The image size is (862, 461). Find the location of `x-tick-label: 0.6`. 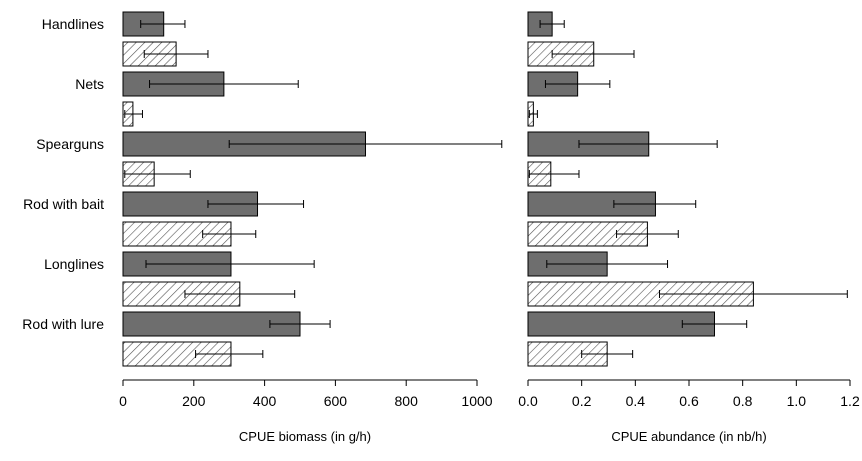

x-tick-label: 0.6 is located at coordinates (689, 401).